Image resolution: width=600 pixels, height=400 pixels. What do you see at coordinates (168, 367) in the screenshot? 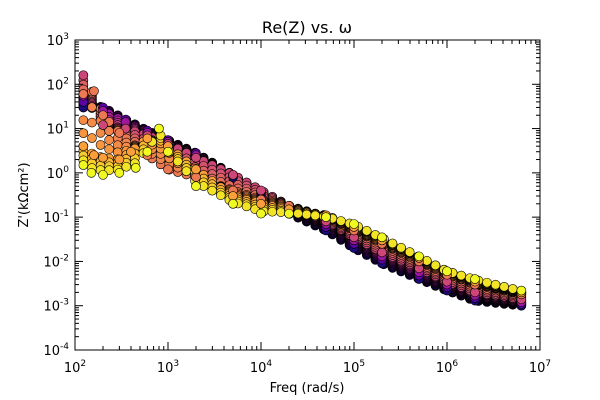
I see `x-tick-label: 10³` at bounding box center [168, 367].